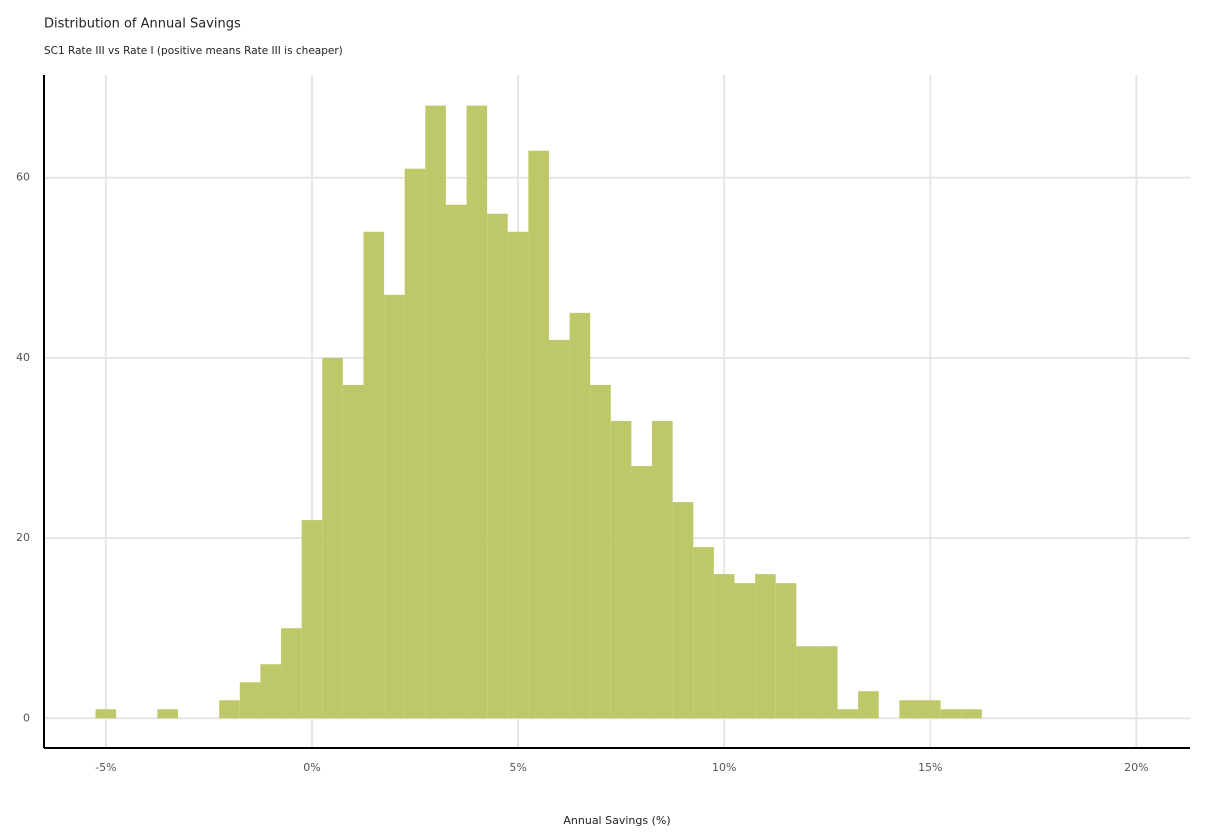 The height and width of the screenshot is (835, 1215). What do you see at coordinates (105, 767) in the screenshot?
I see `x-tick-label: -5%` at bounding box center [105, 767].